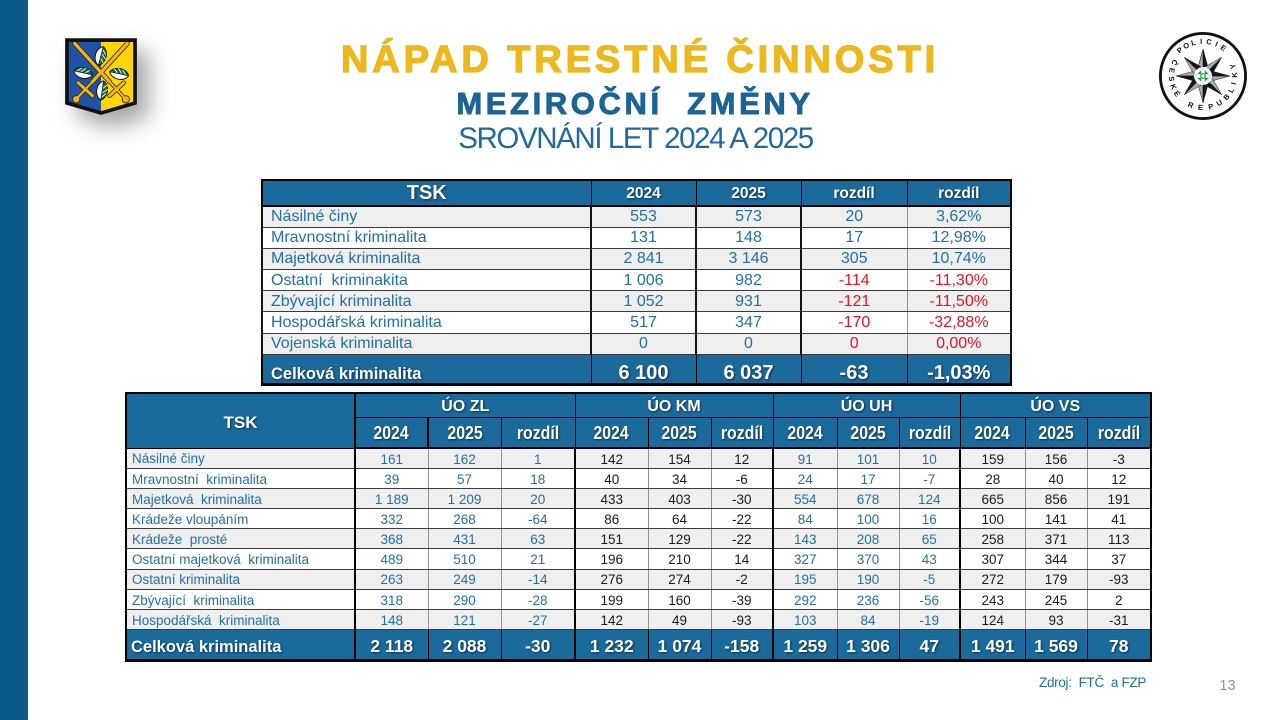 The height and width of the screenshot is (720, 1280). Describe the element at coordinates (1186, 45) in the screenshot. I see `svg-text: O` at that location.